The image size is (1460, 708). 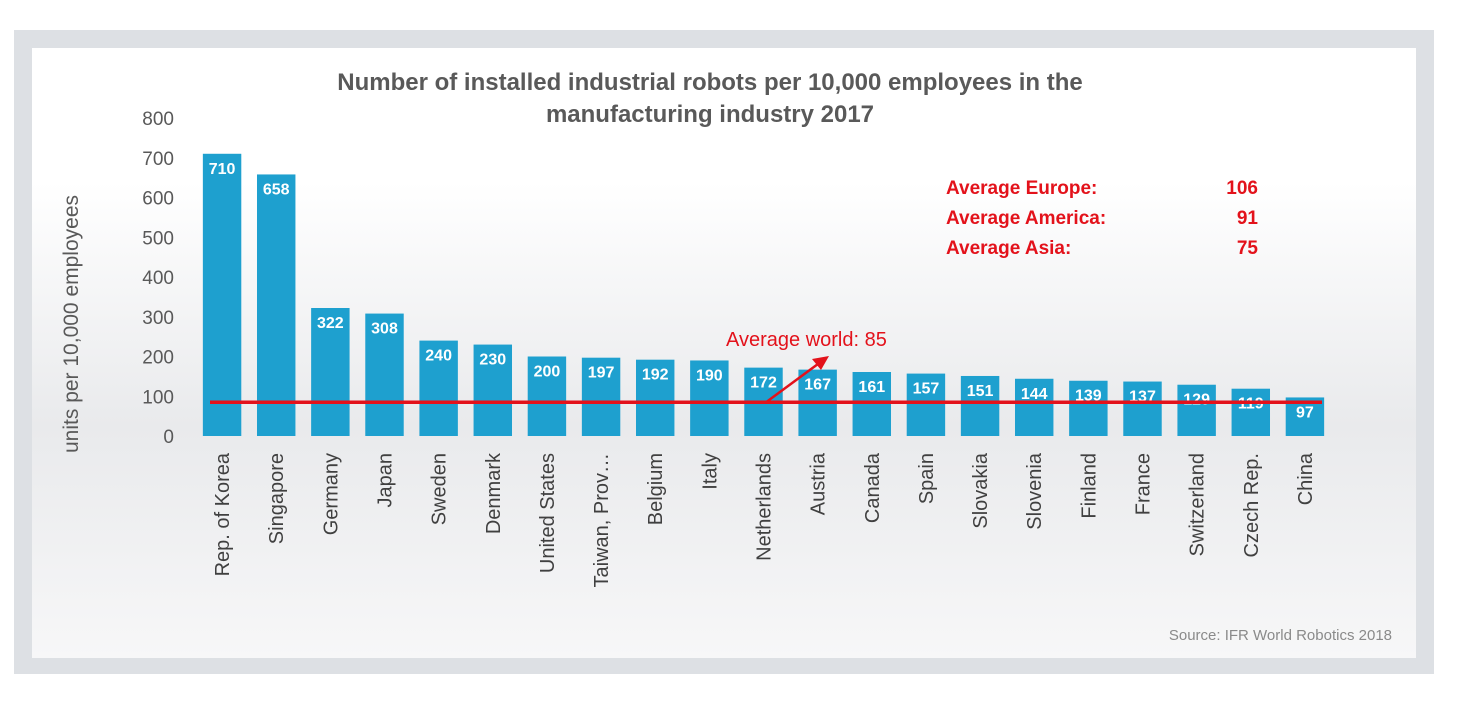 I want to click on y-tick-label: 600, so click(x=158, y=199).